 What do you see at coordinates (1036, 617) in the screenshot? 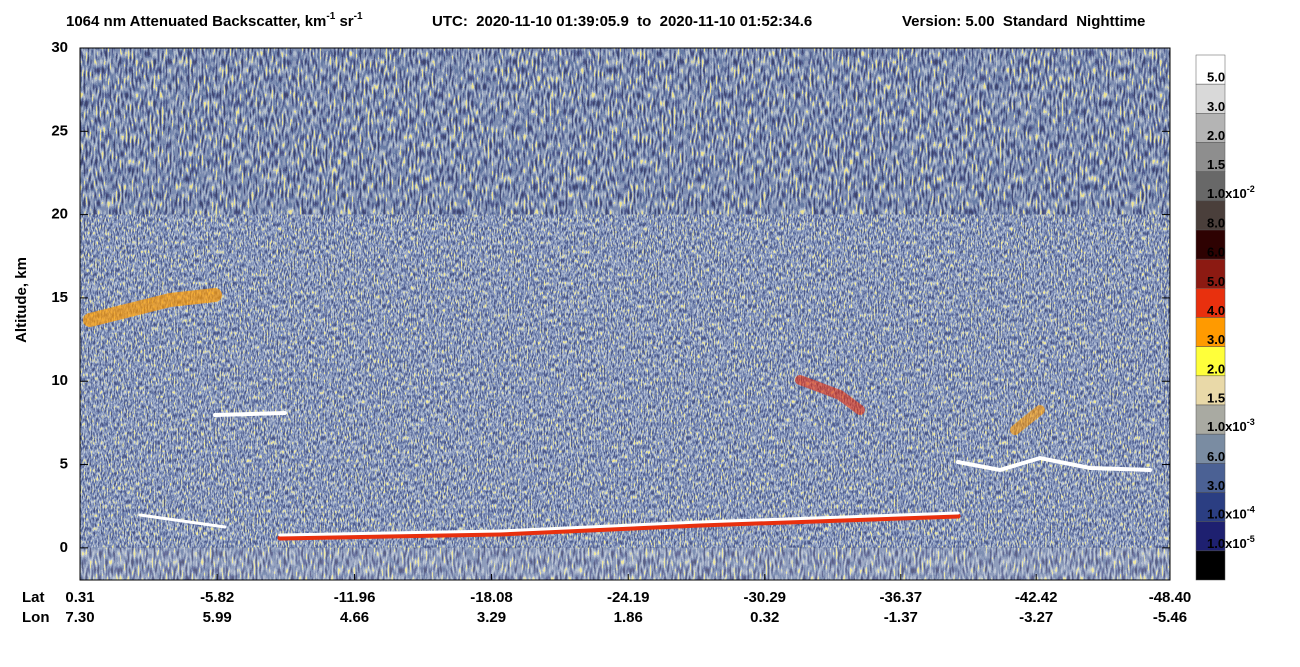
I see `lon-tick-label: -3.27` at bounding box center [1036, 617].